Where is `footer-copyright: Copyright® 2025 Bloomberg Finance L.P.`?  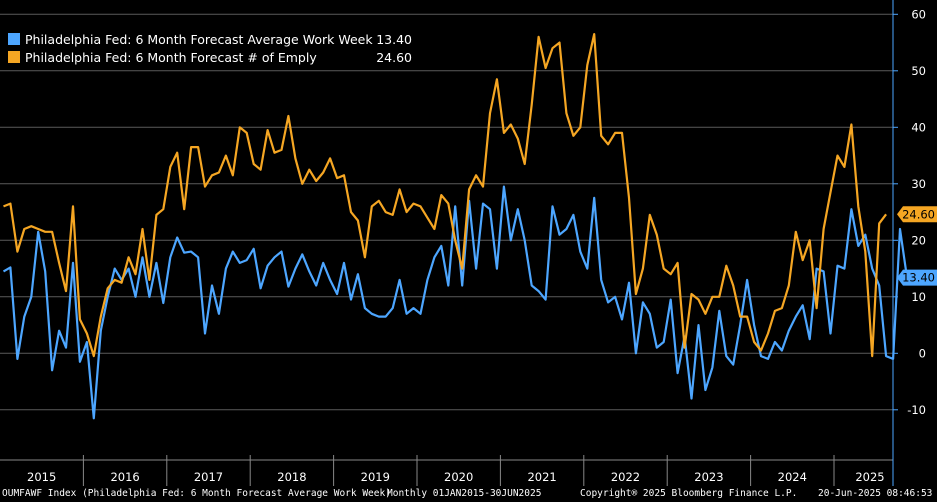 footer-copyright: Copyright® 2025 Bloomberg Finance L.P. is located at coordinates (689, 493).